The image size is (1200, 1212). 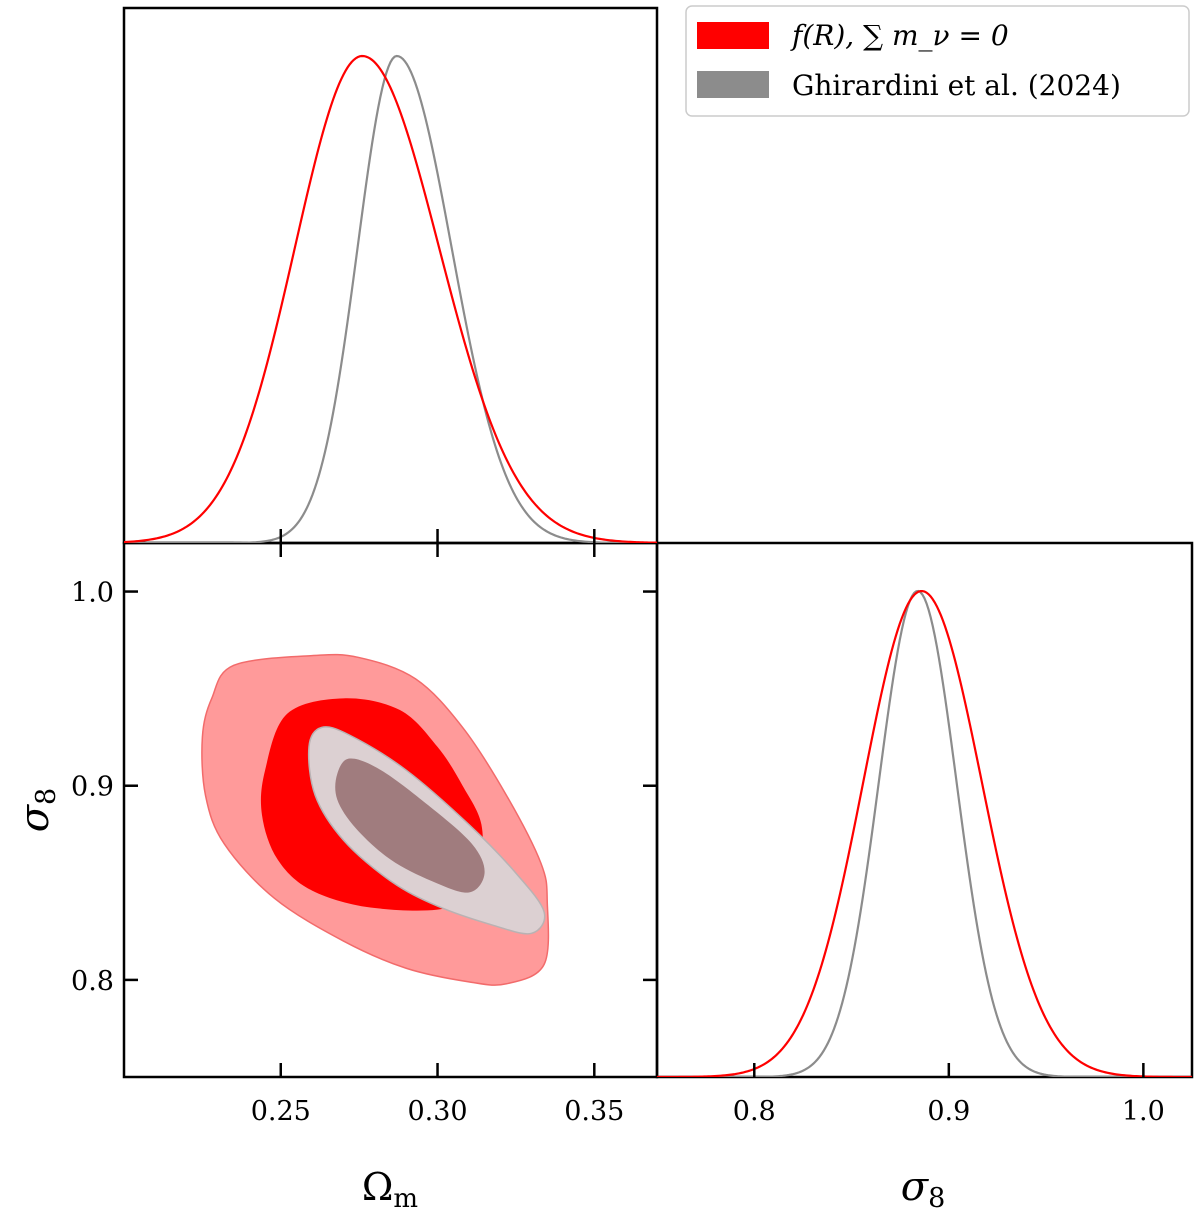 What do you see at coordinates (754, 1111) in the screenshot?
I see `tick-label-sigma-x-0: 0.8` at bounding box center [754, 1111].